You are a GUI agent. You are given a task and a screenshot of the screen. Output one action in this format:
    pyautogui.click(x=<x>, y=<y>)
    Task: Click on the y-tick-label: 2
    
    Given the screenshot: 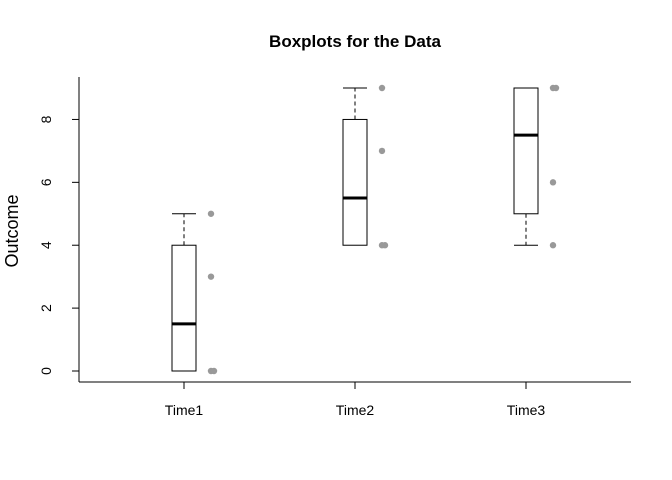 What is the action you would take?
    pyautogui.click(x=46, y=308)
    